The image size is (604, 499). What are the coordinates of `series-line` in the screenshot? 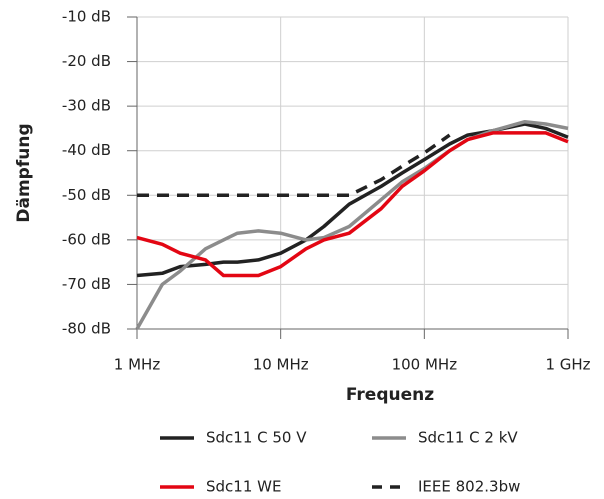 It's located at (294, 165).